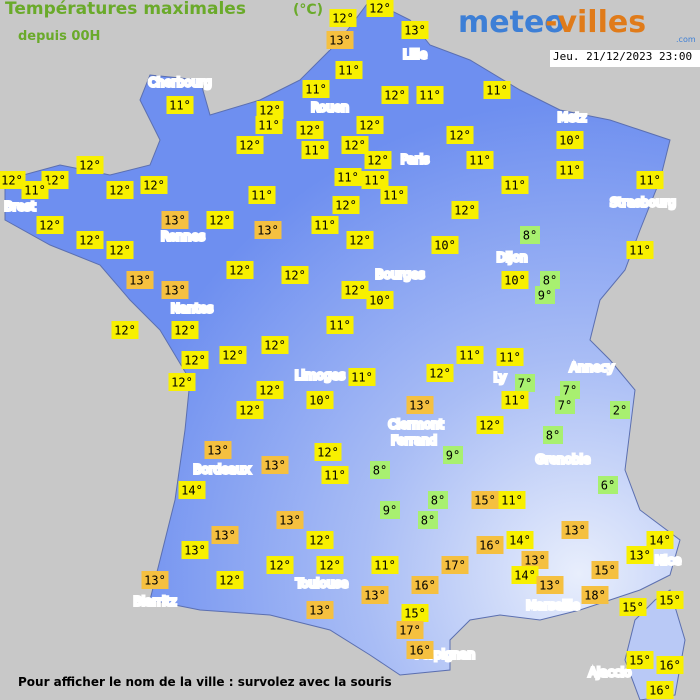 The height and width of the screenshot is (700, 700). What do you see at coordinates (415, 160) in the screenshot?
I see `city-name: Paris` at bounding box center [415, 160].